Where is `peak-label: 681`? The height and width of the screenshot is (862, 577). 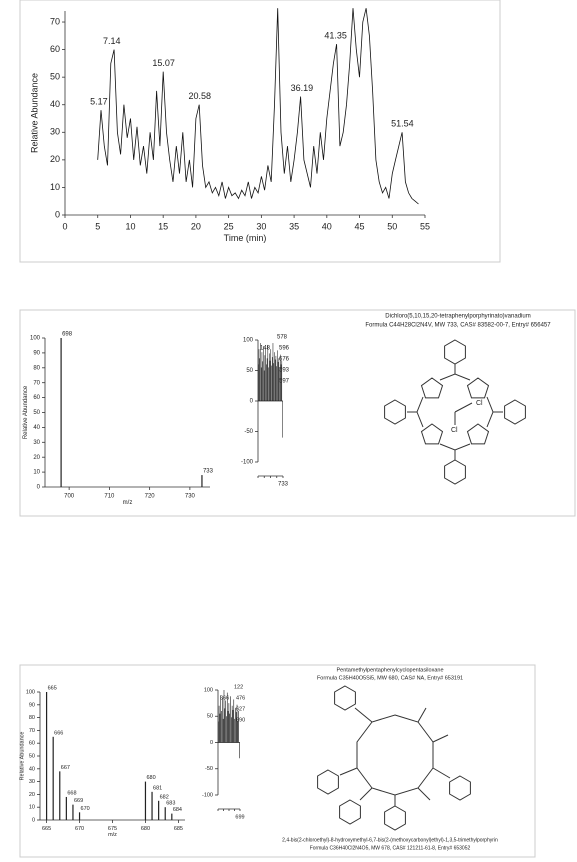
peak-label: 681 is located at coordinates (157, 788).